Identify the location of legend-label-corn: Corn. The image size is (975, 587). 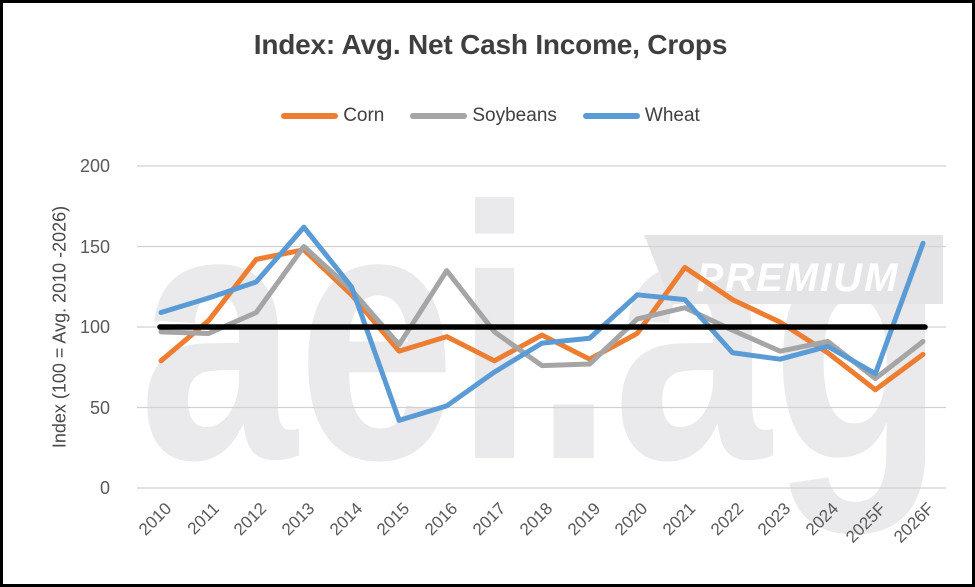
(364, 115).